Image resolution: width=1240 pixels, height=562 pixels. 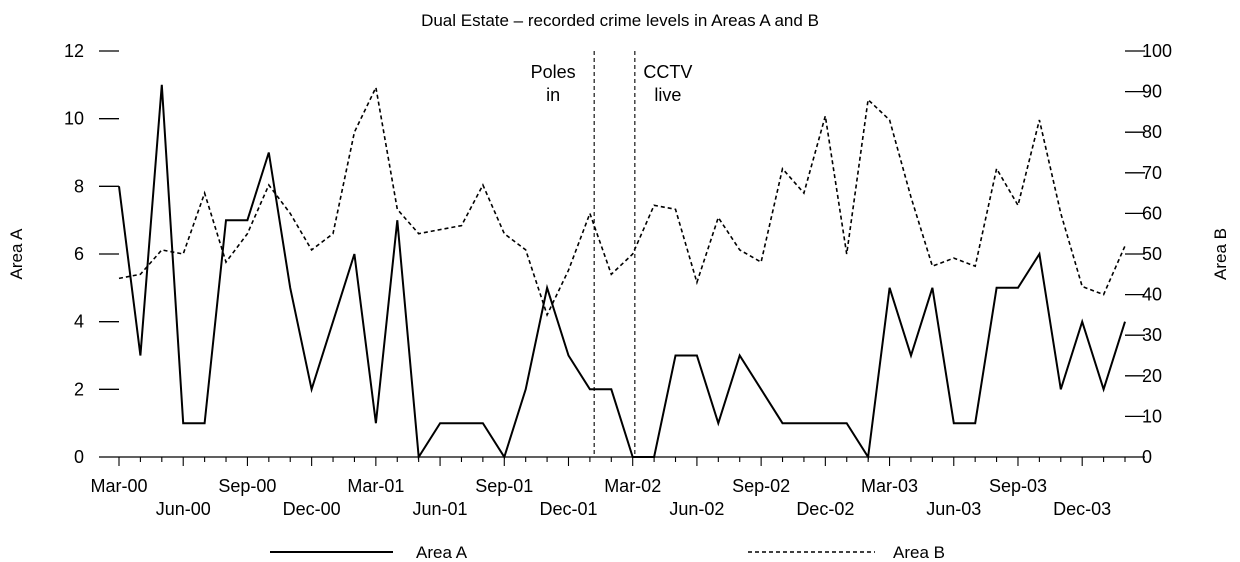 I want to click on x-tick-label: Dec-02, so click(x=825, y=509).